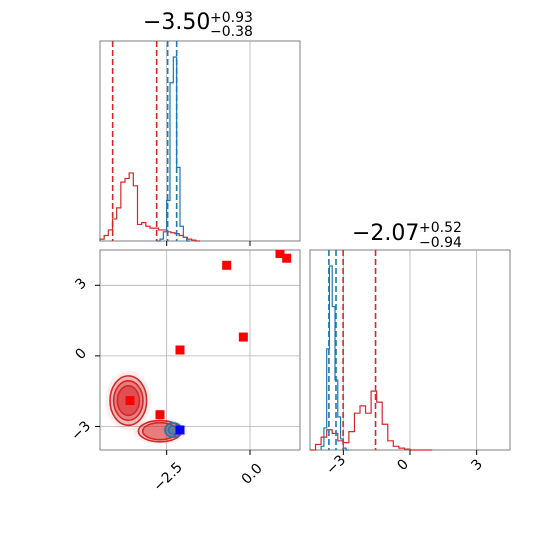 This screenshot has height=550, width=550. What do you see at coordinates (81, 431) in the screenshot?
I see `y-tick-label-neg3: −3` at bounding box center [81, 431].